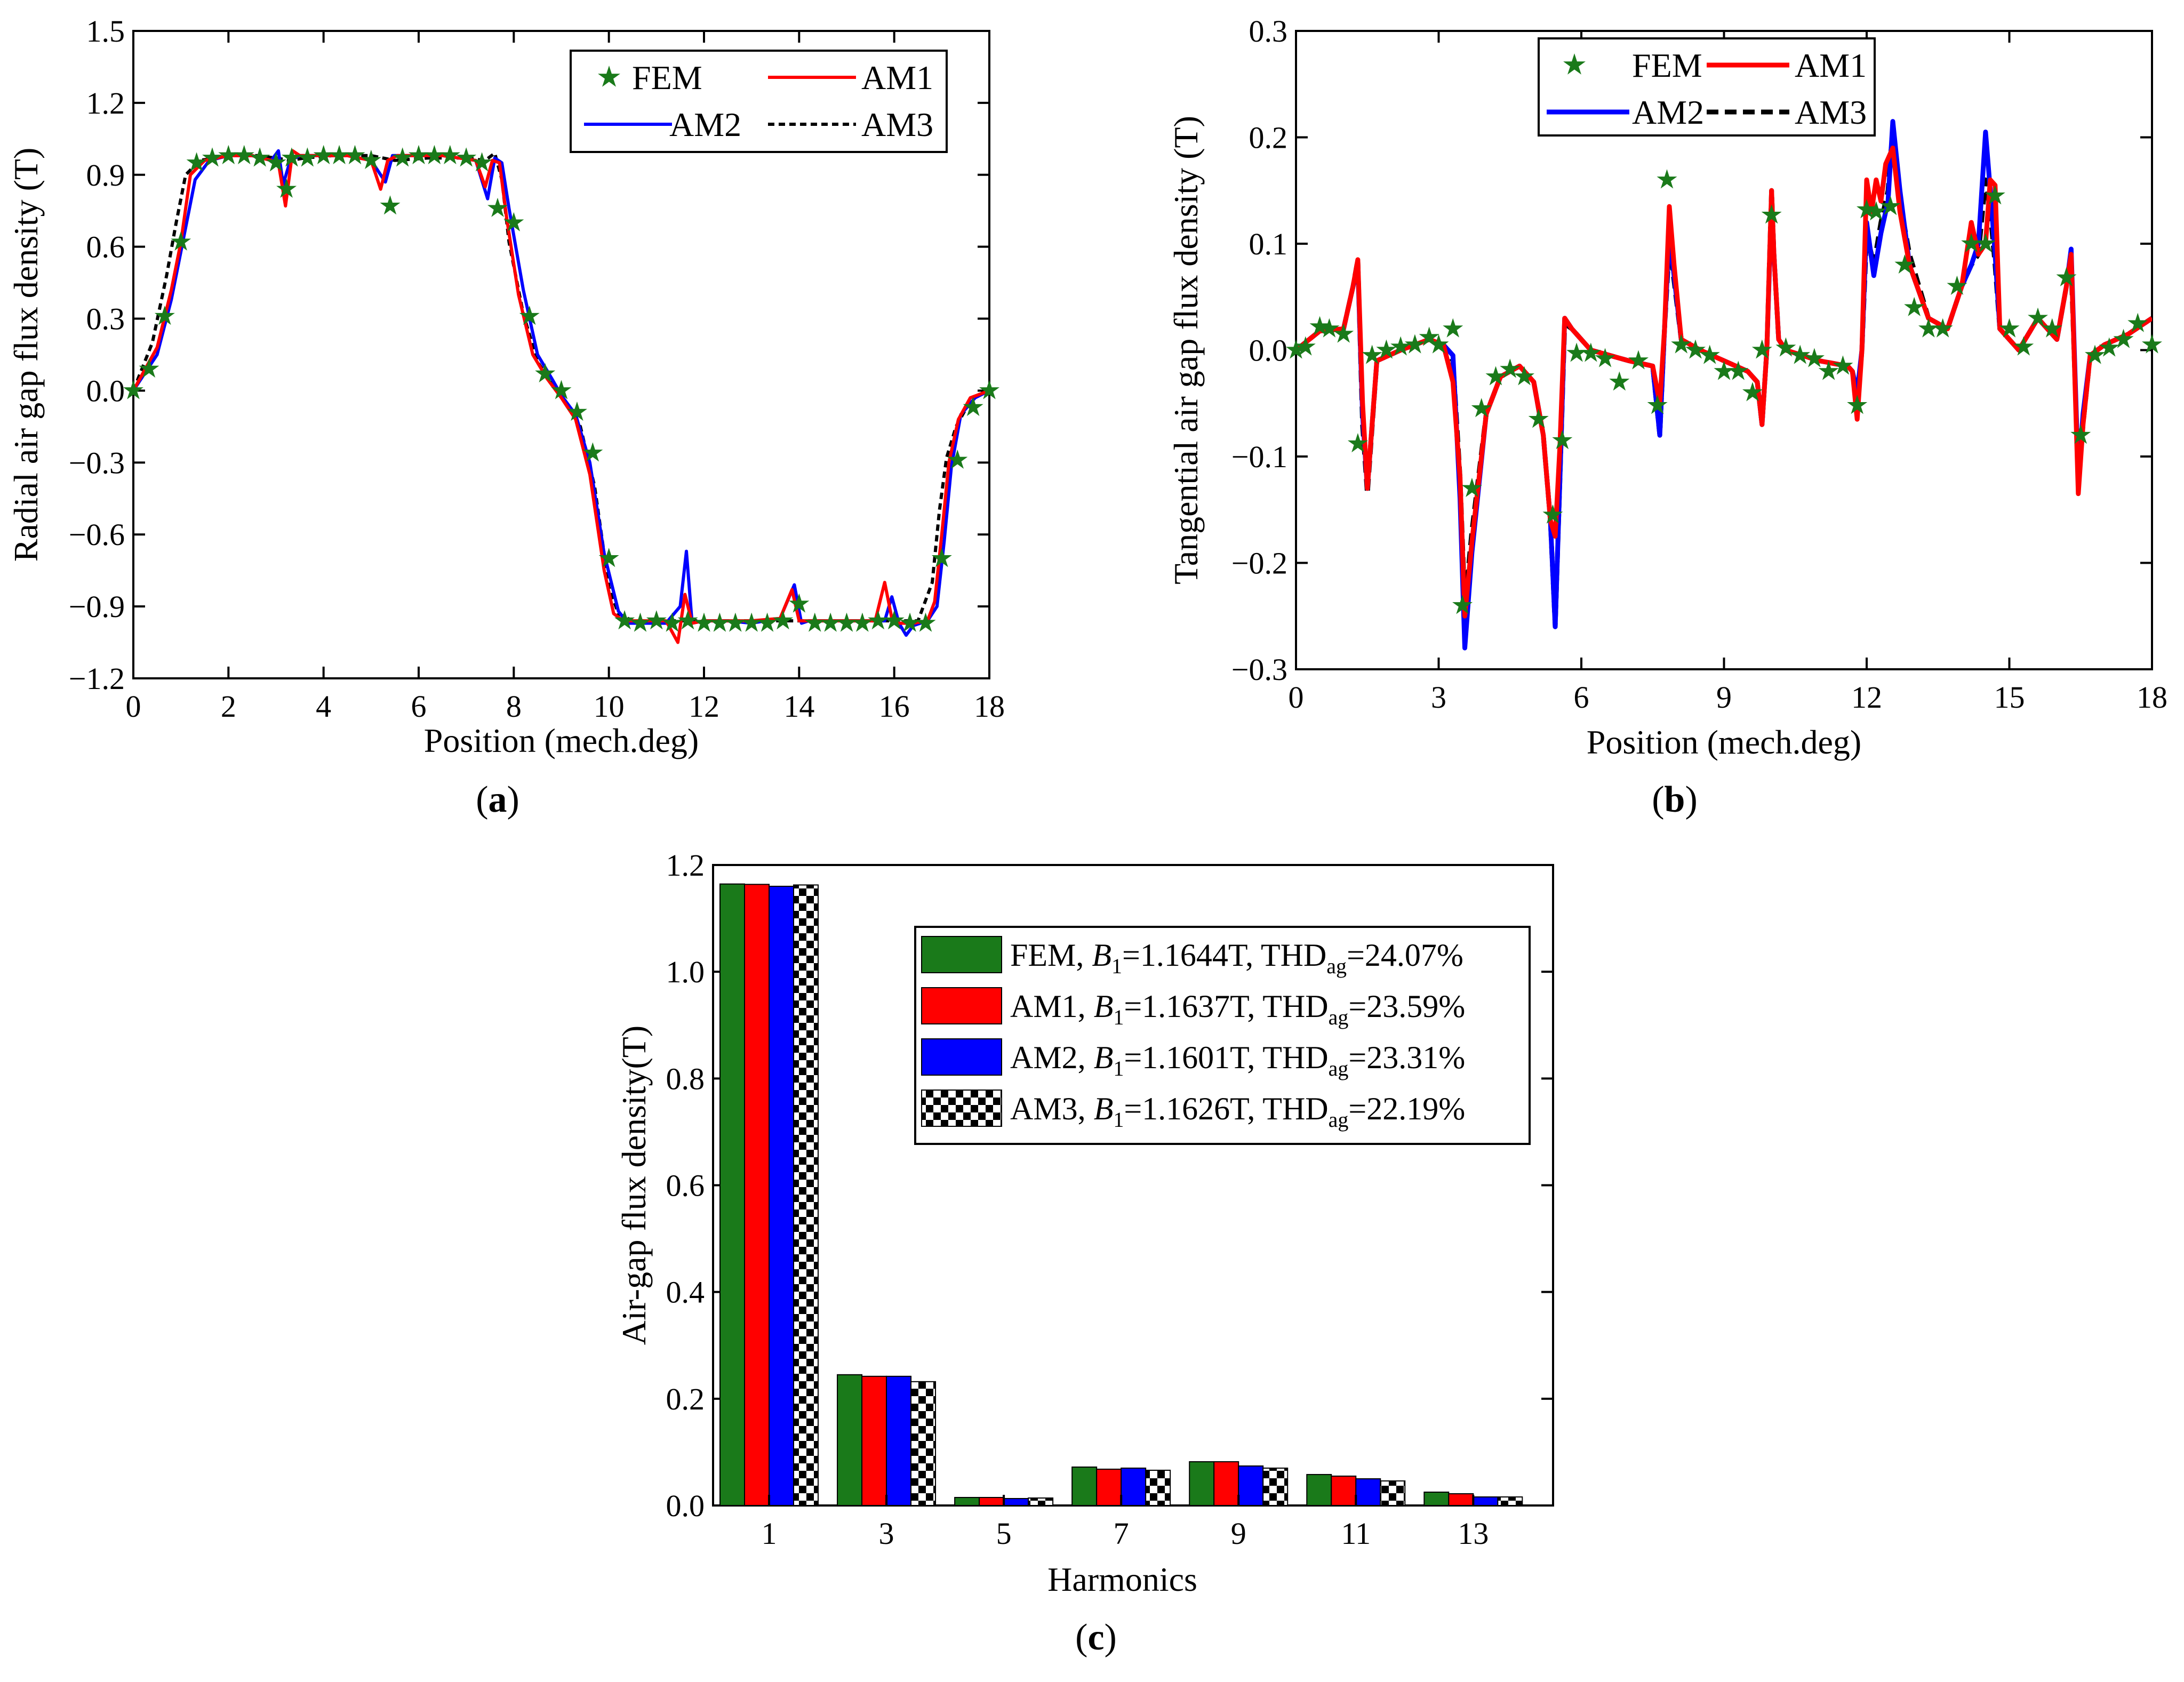  What do you see at coordinates (1121, 1533) in the screenshot?
I see `x-tick-label: 7` at bounding box center [1121, 1533].